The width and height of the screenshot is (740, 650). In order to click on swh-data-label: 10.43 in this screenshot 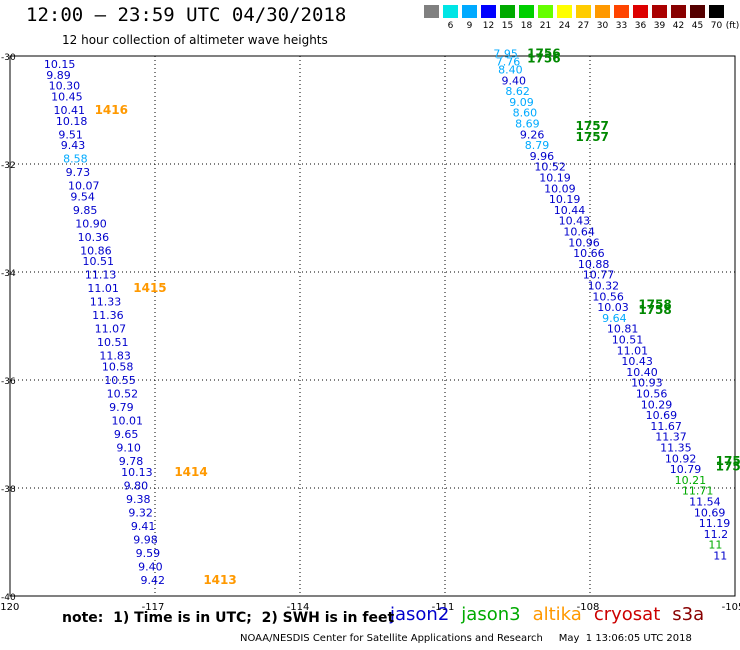, I will do `click(637, 361)`.